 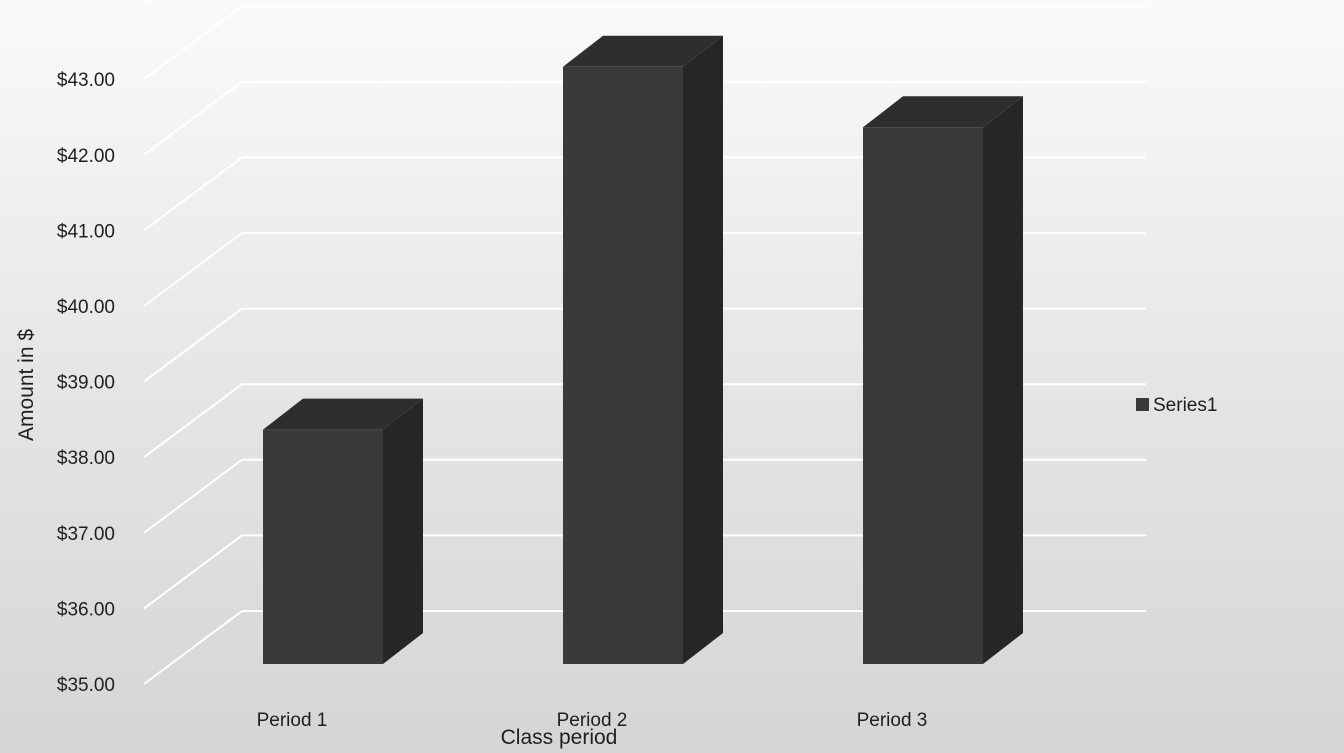 What do you see at coordinates (1142, 404) in the screenshot?
I see `legend-swatch` at bounding box center [1142, 404].